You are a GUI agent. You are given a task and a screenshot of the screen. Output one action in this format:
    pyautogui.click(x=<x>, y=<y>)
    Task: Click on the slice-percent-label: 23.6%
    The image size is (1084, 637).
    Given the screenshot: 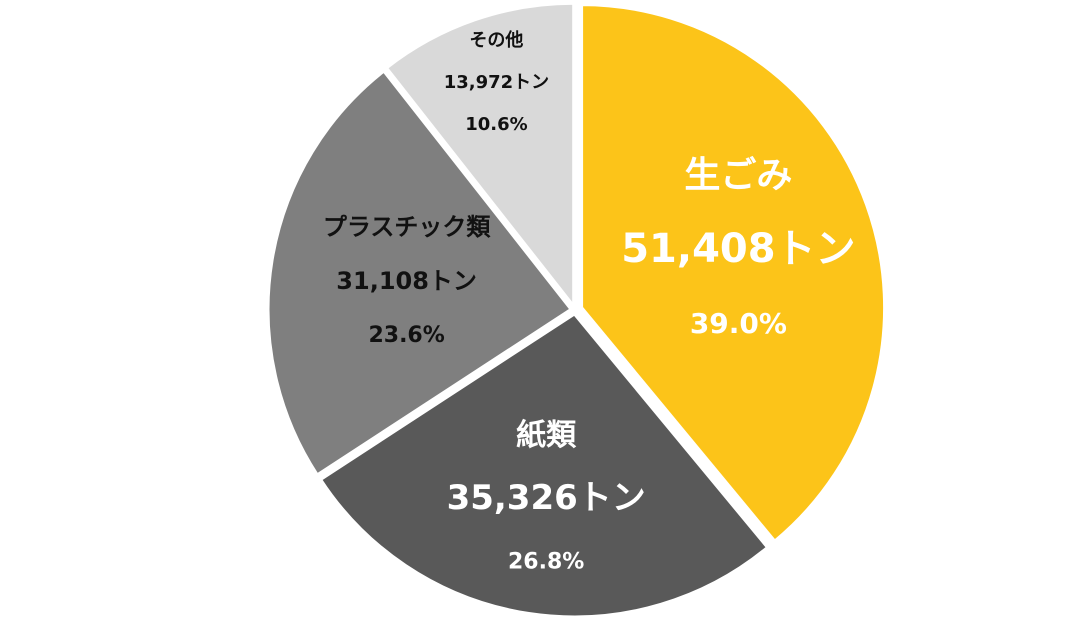 What is the action you would take?
    pyautogui.click(x=406, y=335)
    